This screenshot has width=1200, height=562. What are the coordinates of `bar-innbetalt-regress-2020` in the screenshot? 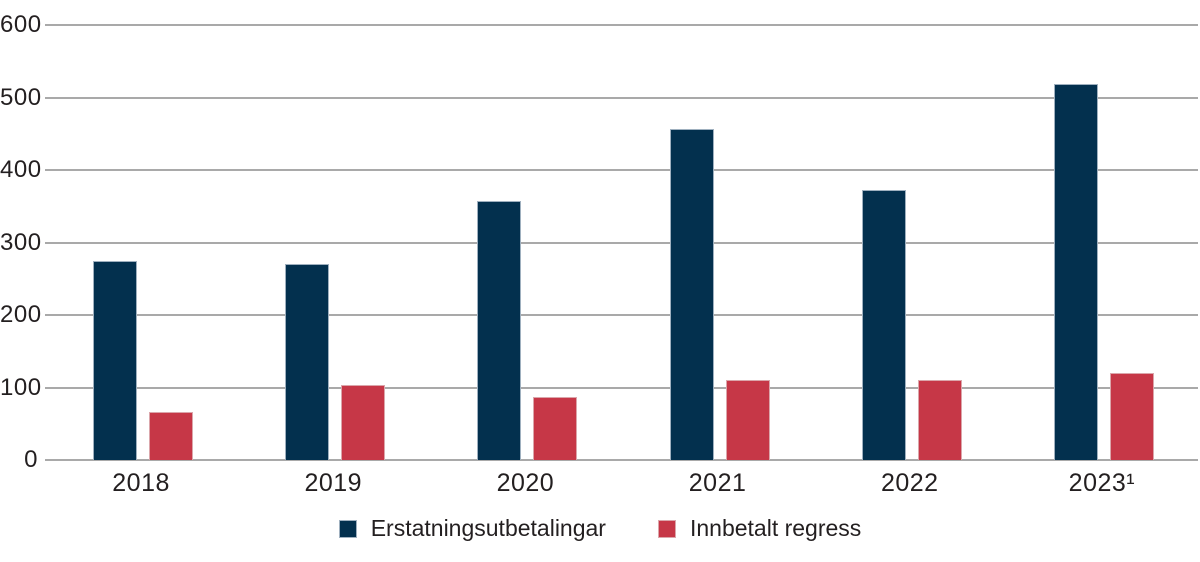 It's located at (555, 428).